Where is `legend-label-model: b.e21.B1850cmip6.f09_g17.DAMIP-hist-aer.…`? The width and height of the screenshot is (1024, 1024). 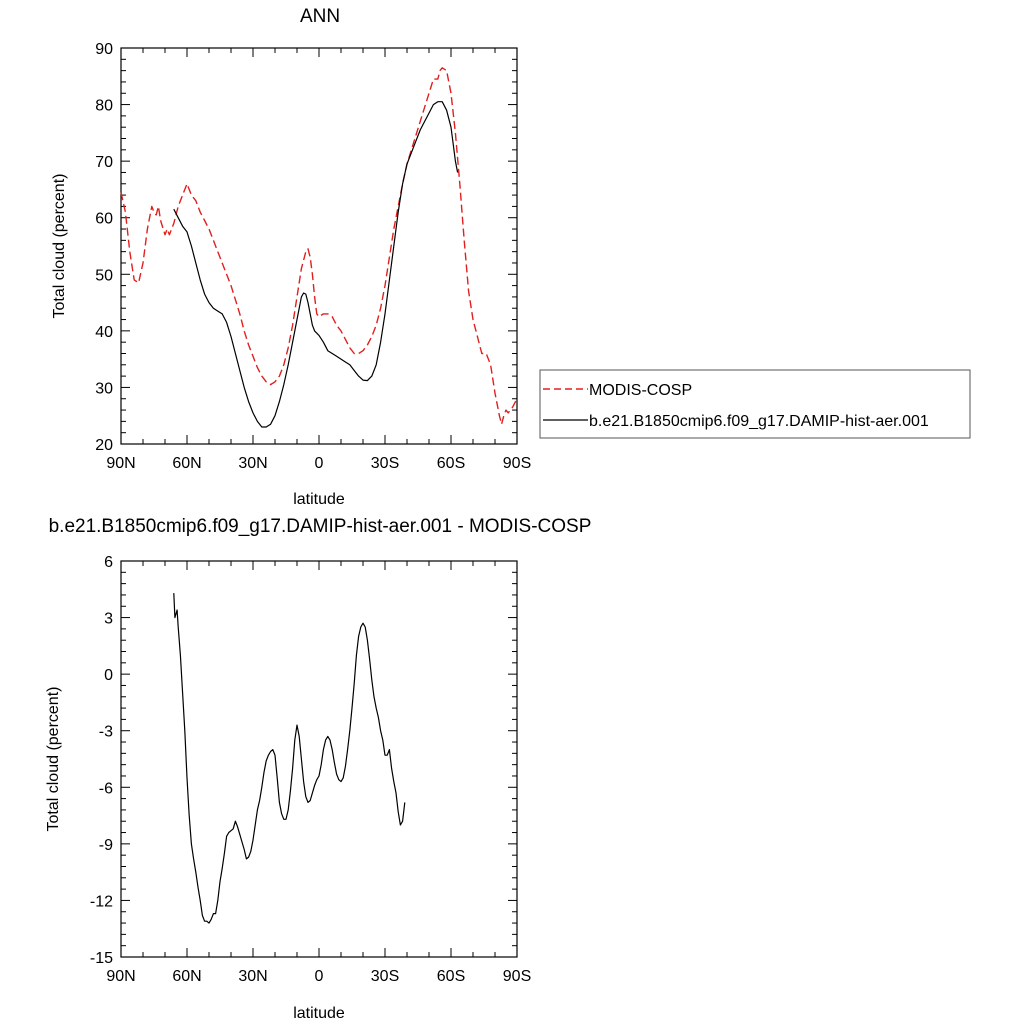 legend-label-model: b.e21.B1850cmip6.f09_g17.DAMIP-hist-aer.… is located at coordinates (759, 421).